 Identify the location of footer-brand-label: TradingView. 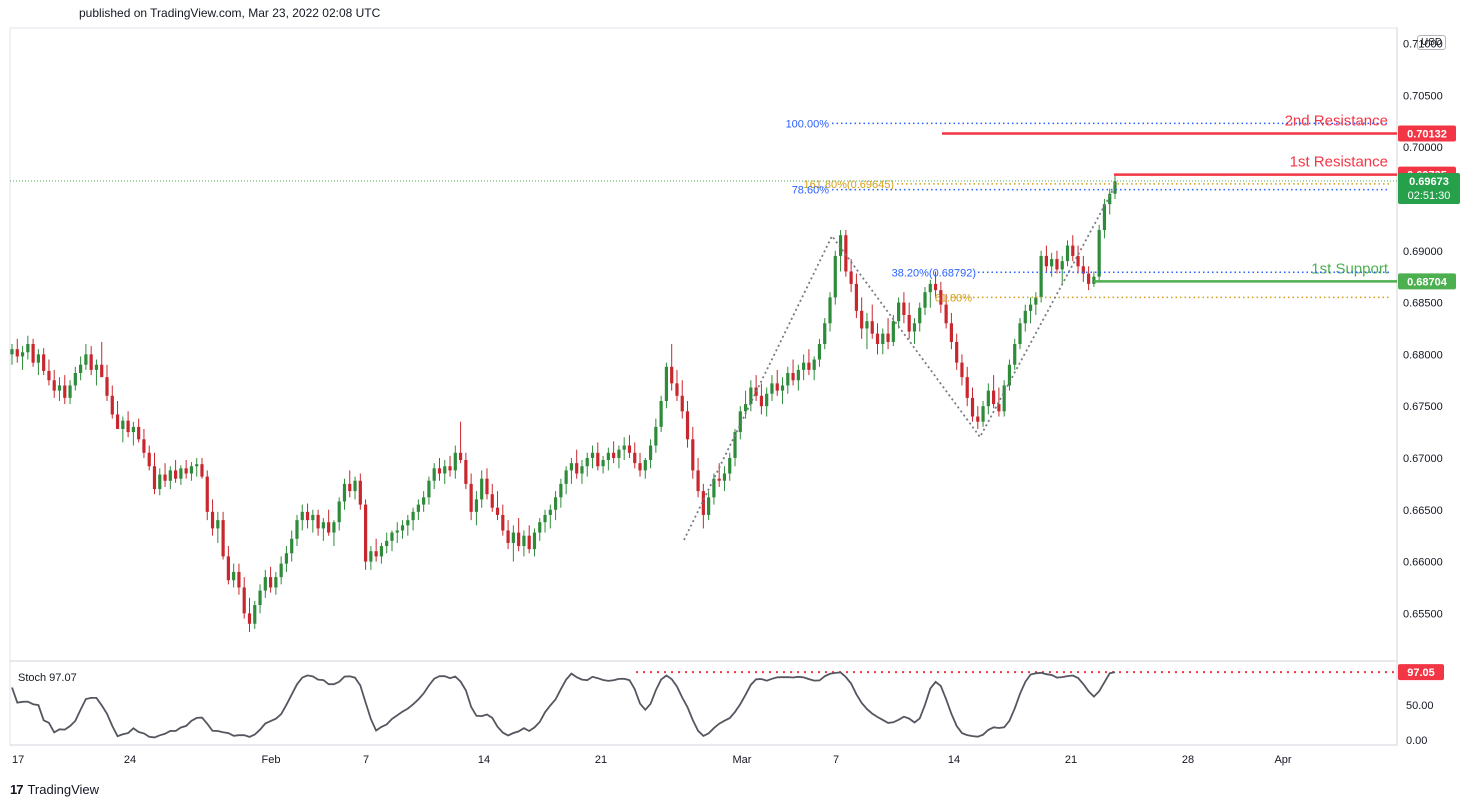
(63, 789).